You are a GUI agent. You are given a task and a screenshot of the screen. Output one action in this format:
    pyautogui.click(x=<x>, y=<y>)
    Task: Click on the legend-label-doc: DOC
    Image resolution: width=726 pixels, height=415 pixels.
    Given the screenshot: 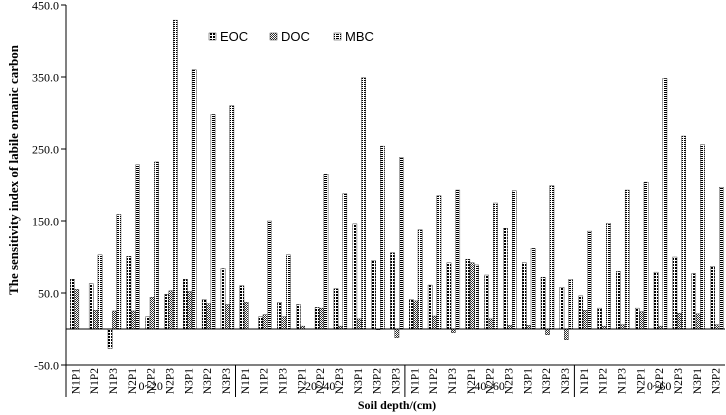 What is the action you would take?
    pyautogui.click(x=295, y=36)
    